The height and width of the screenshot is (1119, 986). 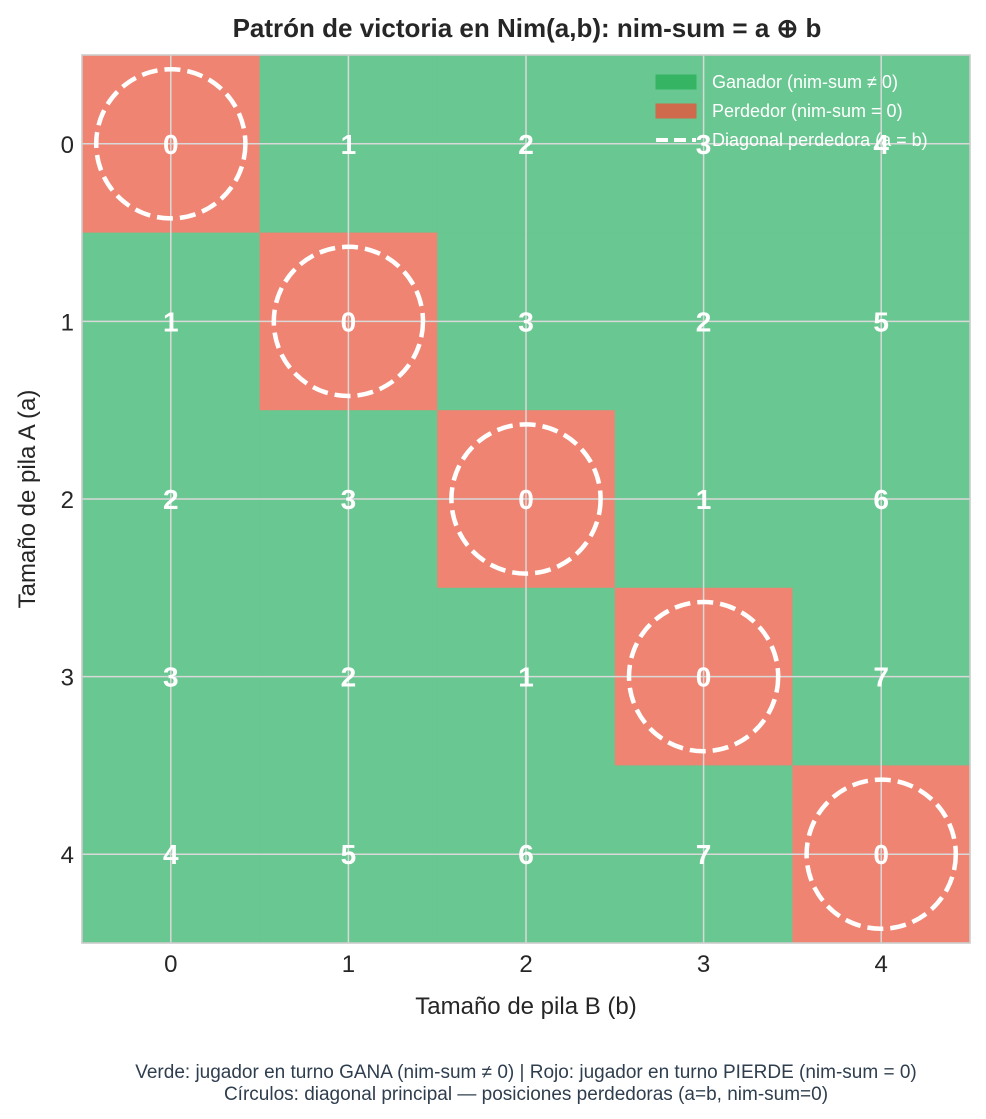 I want to click on cell-label-2-4: 6, so click(x=881, y=499).